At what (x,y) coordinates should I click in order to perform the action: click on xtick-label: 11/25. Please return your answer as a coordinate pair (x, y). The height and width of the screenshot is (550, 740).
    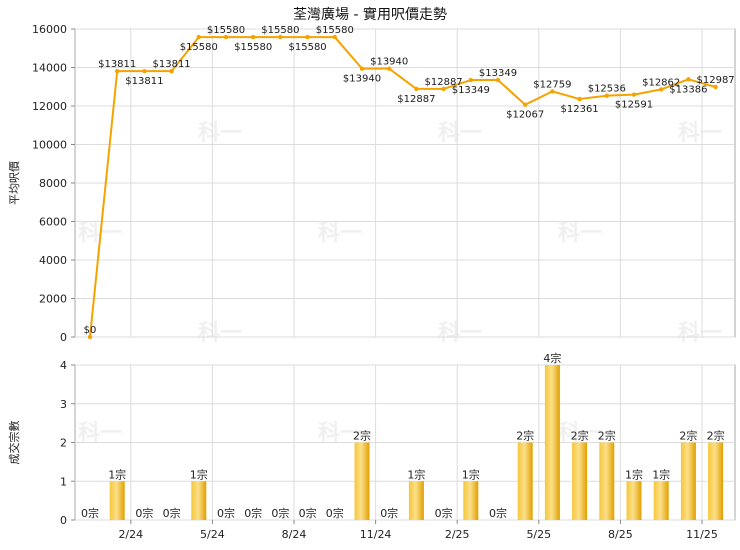
    Looking at the image, I should click on (702, 534).